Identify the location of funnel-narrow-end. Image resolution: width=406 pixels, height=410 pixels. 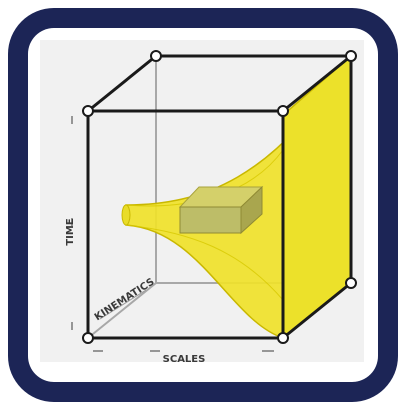
(126, 215).